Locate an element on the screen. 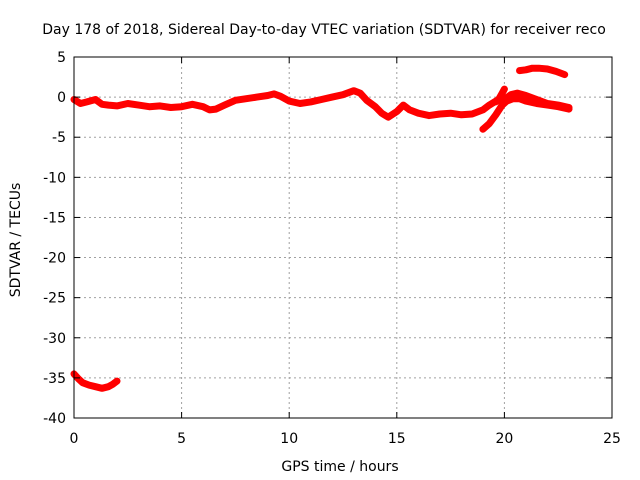 This screenshot has width=640, height=480. y-tick-label: -35 is located at coordinates (54, 379).